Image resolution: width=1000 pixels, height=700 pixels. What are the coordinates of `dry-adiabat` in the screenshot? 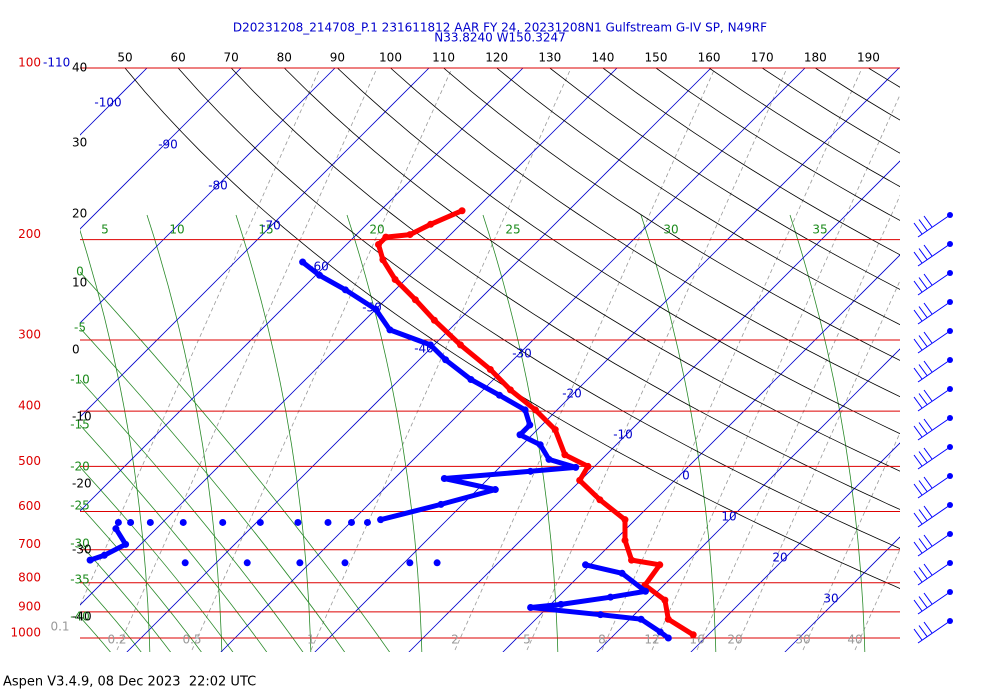 It's located at (857, 94).